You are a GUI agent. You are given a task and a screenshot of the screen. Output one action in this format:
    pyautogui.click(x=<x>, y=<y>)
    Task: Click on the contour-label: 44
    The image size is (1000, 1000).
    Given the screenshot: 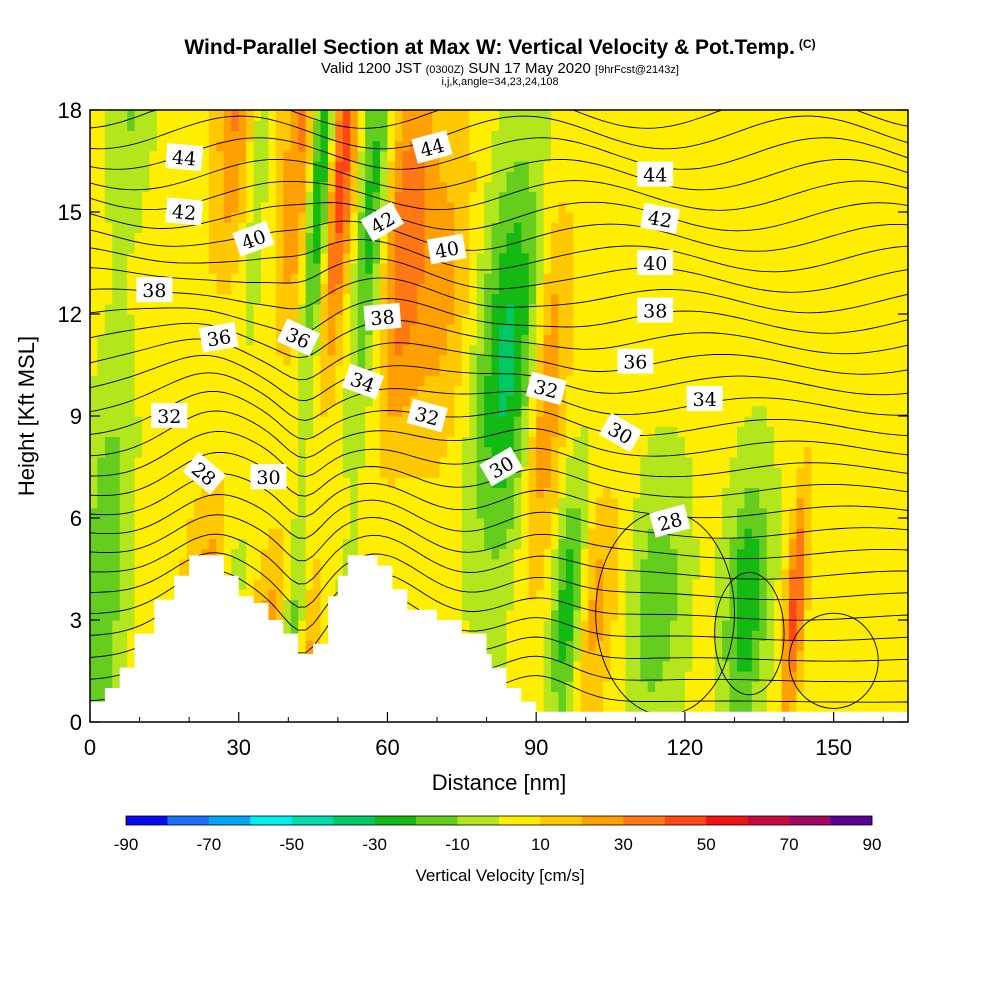 What is the action you would take?
    pyautogui.click(x=184, y=157)
    